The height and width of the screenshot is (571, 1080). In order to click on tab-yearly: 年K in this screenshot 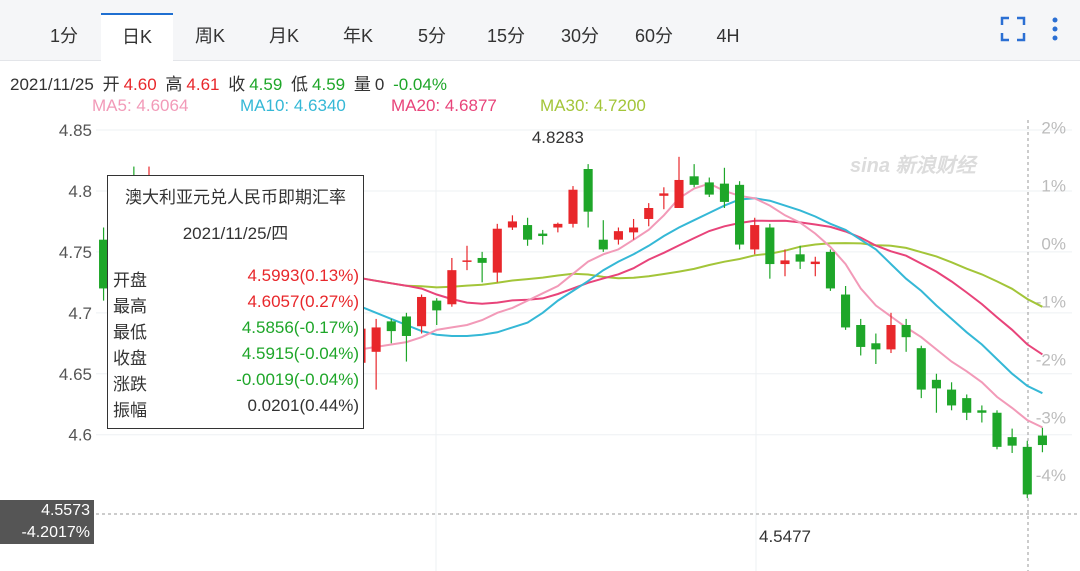, I will do `click(357, 36)`.